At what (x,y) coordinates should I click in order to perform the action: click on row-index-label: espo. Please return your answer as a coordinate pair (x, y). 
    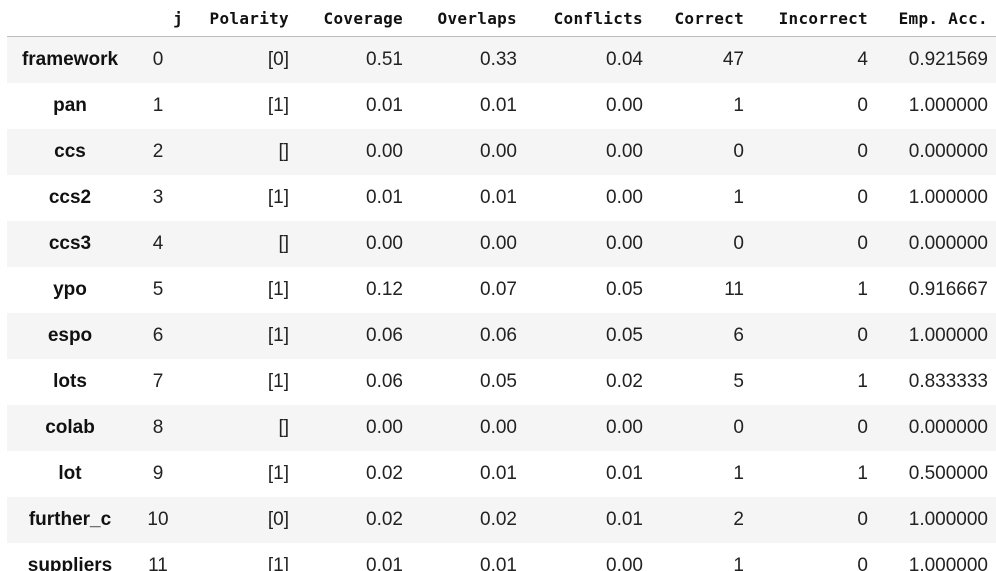
    Looking at the image, I should click on (70, 335).